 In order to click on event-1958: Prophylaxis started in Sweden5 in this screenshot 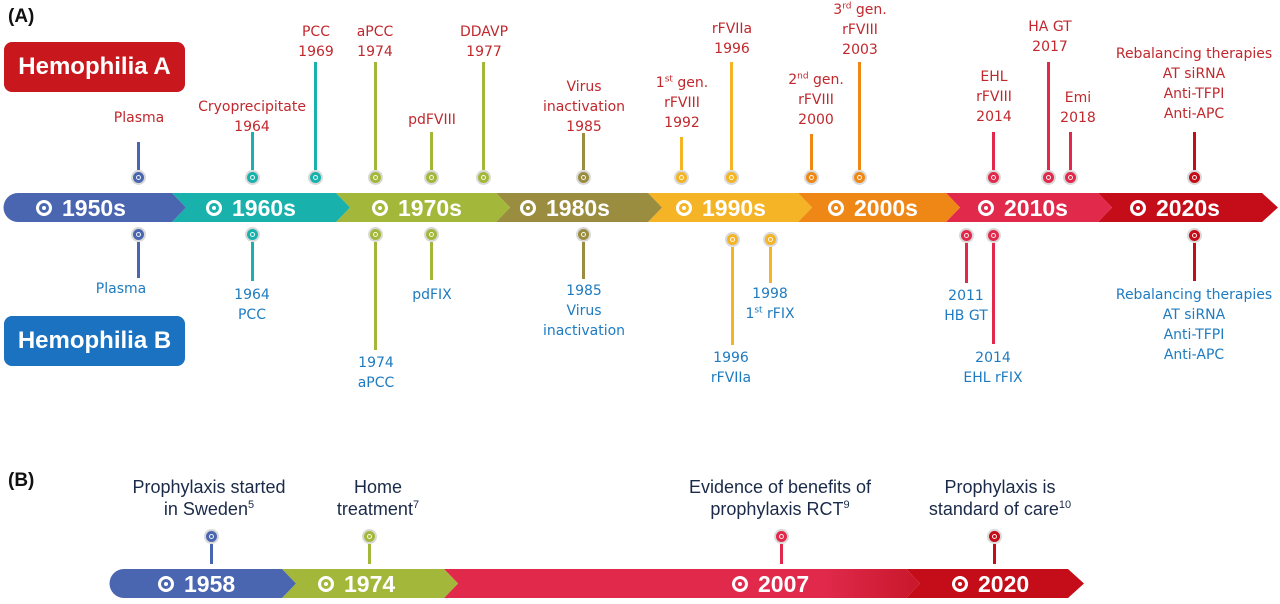, I will do `click(209, 498)`.